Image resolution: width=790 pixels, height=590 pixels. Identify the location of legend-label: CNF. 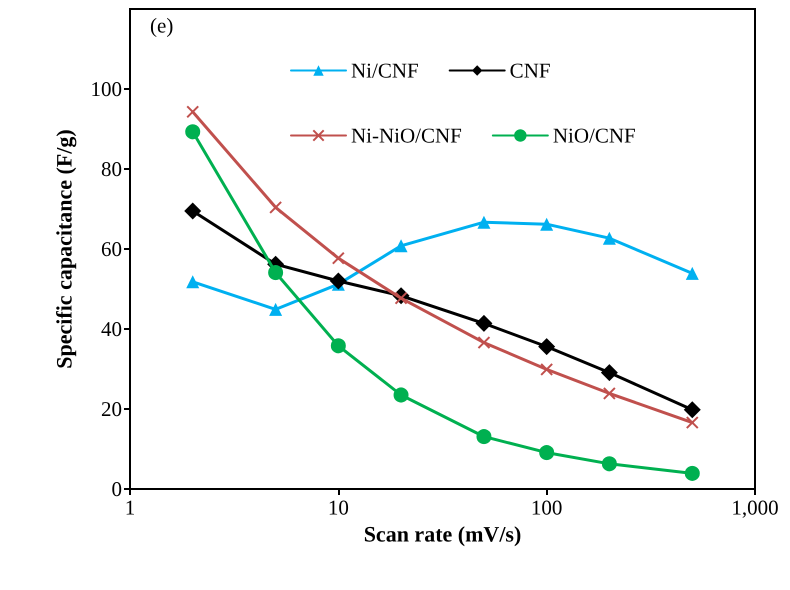
(530, 70).